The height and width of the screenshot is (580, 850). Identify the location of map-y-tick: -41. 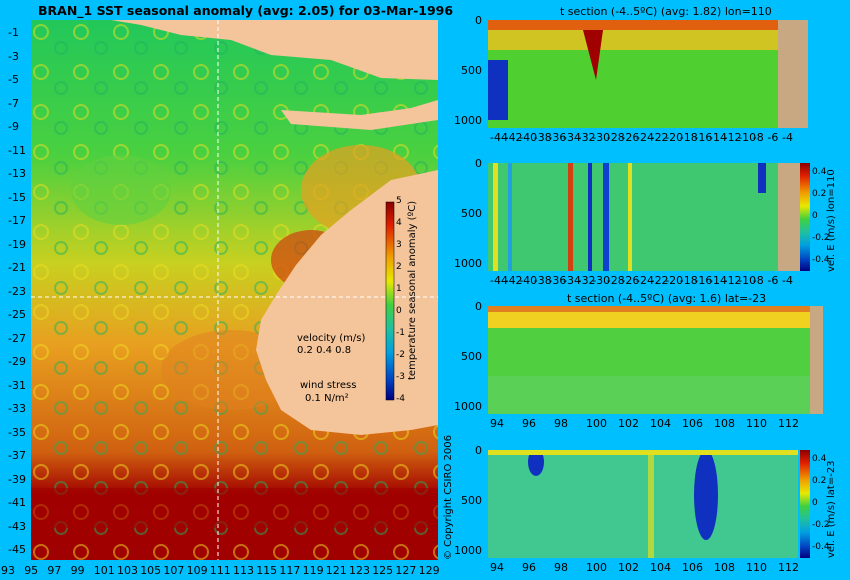
(17, 502).